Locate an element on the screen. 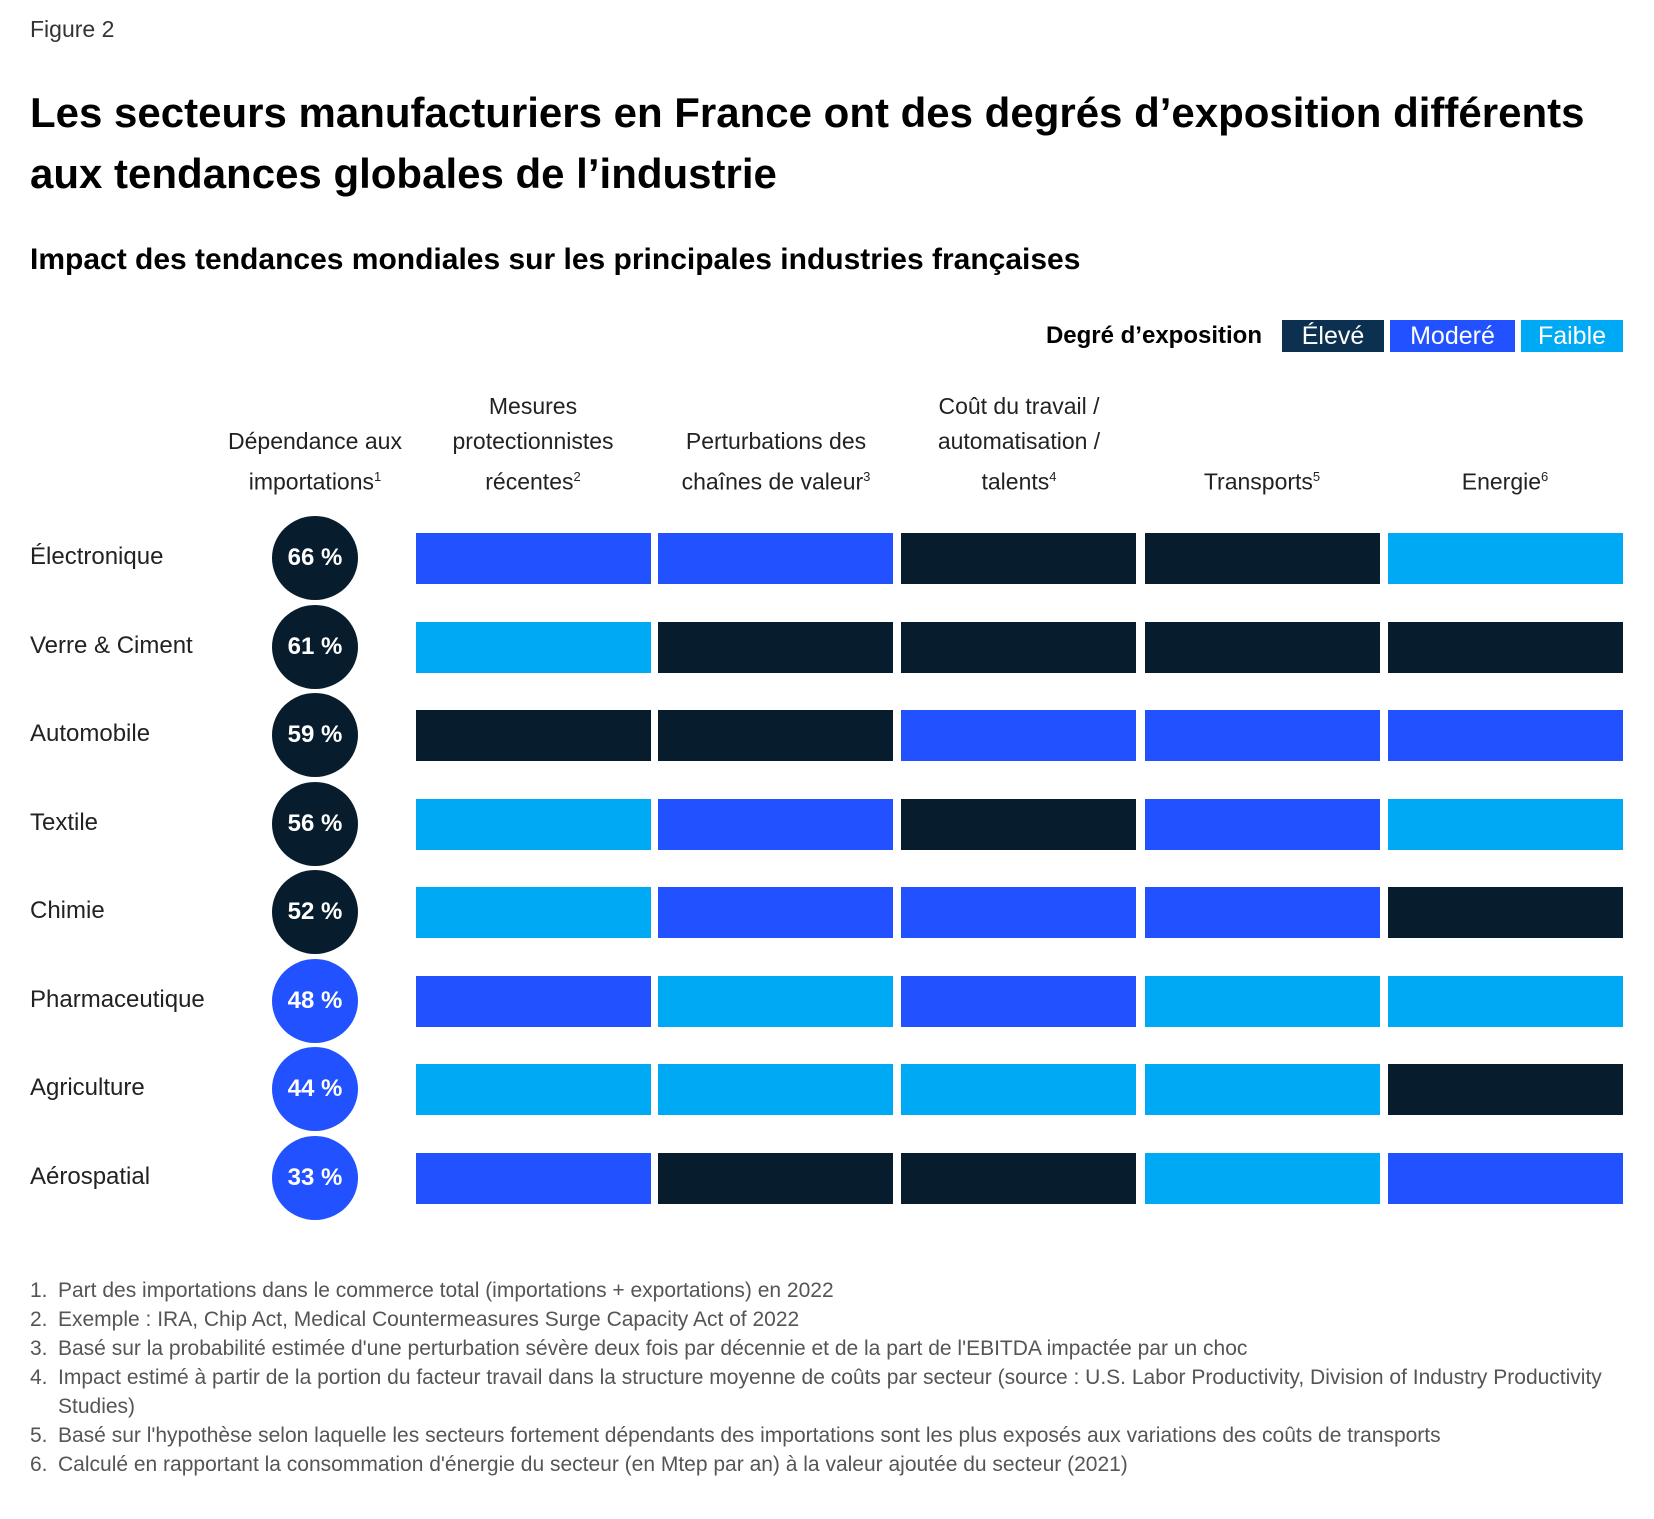 This screenshot has height=1519, width=1654. legend-low: Faible is located at coordinates (1572, 336).